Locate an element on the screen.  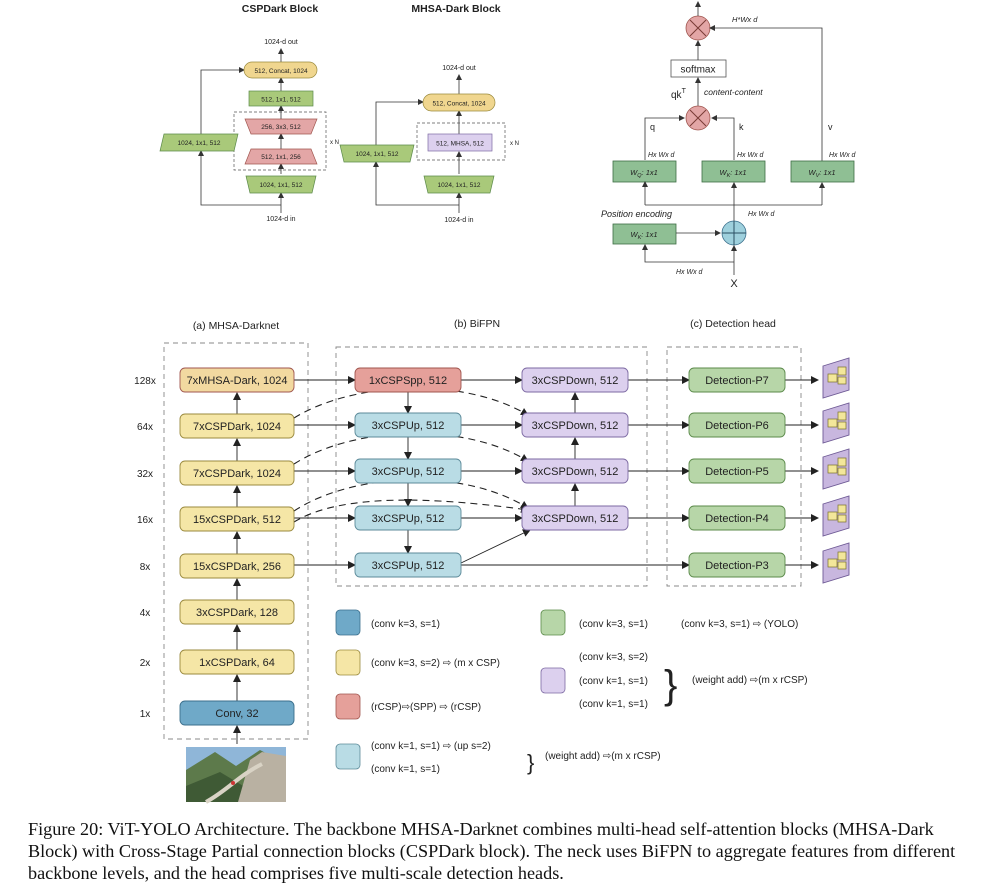
q-dim-label: Hx Wx d is located at coordinates (662, 155).